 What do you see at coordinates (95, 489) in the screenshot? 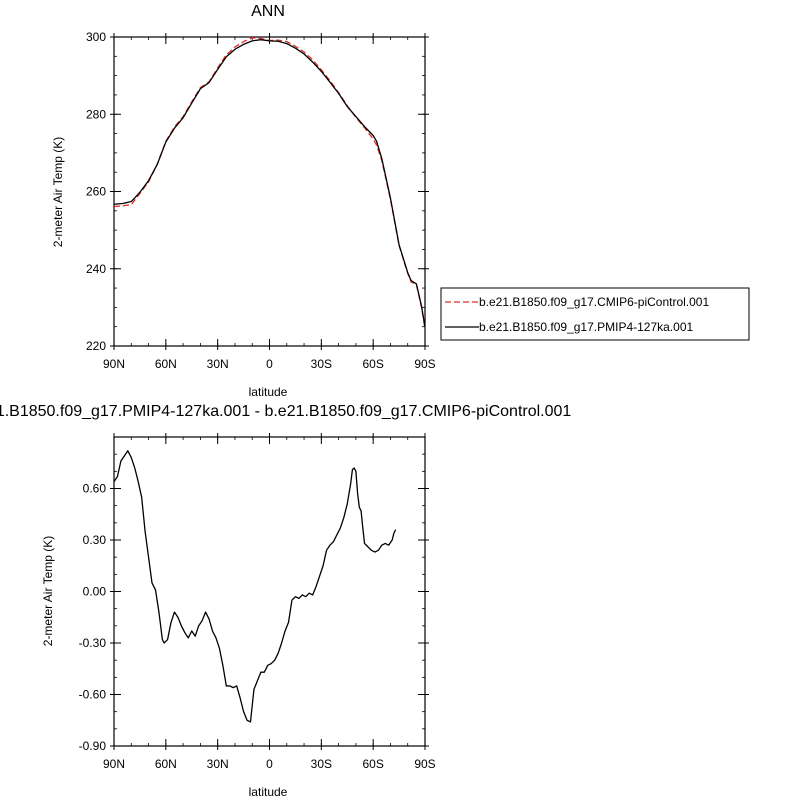
I see `y-tick-label: 0.60` at bounding box center [95, 489].